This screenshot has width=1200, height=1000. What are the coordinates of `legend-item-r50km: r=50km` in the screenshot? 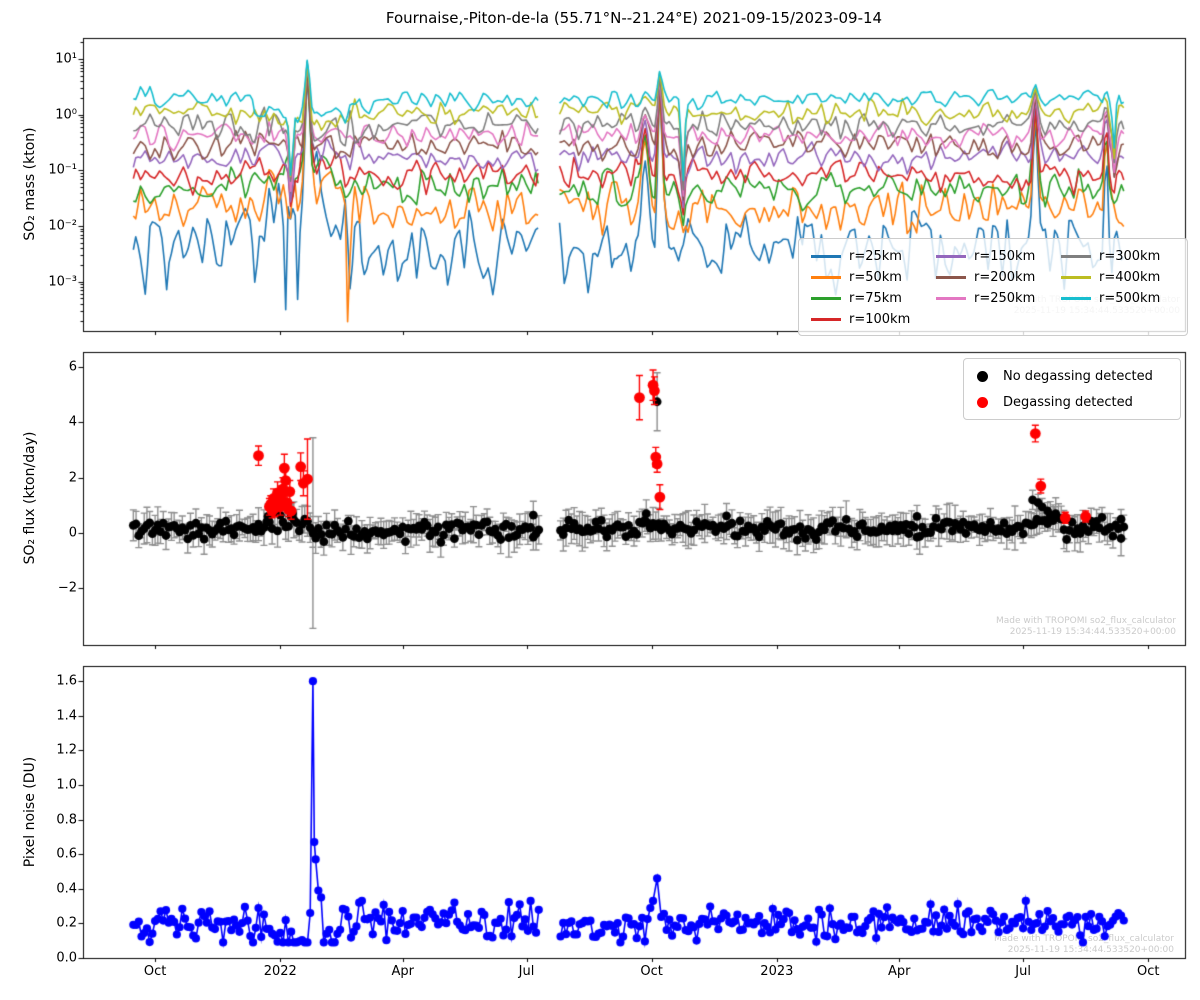 It's located at (873, 277).